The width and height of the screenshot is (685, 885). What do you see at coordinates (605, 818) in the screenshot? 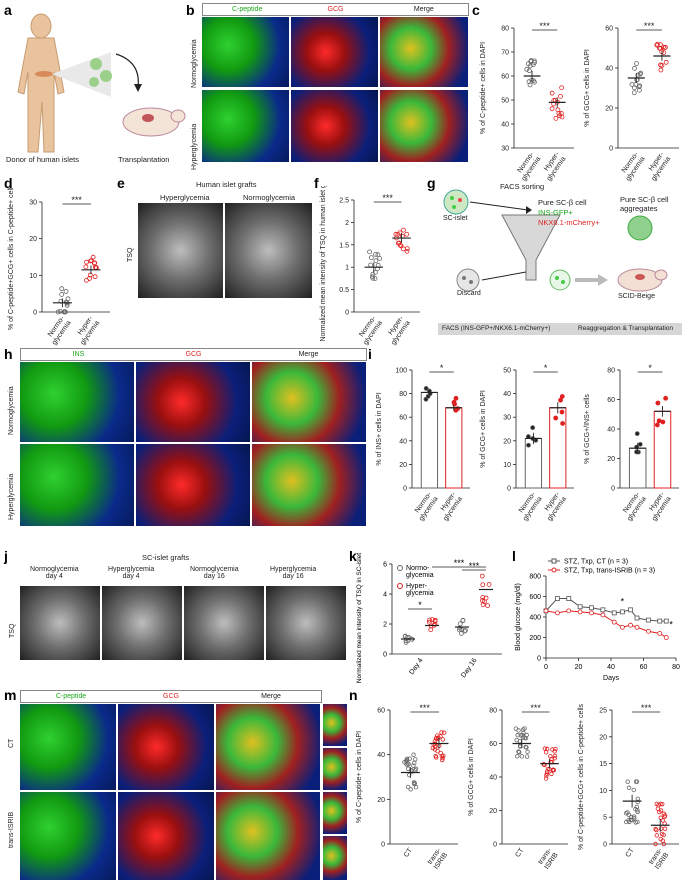
I see `y-tick-label: 5` at bounding box center [605, 818].